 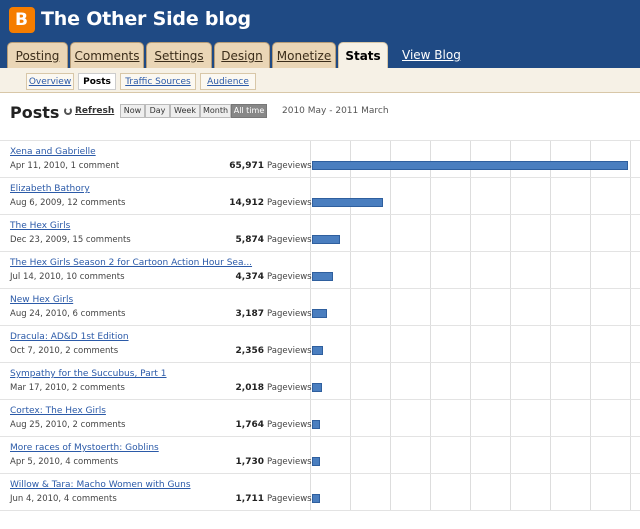 What do you see at coordinates (215, 111) in the screenshot?
I see `range-month-button: Month` at bounding box center [215, 111].